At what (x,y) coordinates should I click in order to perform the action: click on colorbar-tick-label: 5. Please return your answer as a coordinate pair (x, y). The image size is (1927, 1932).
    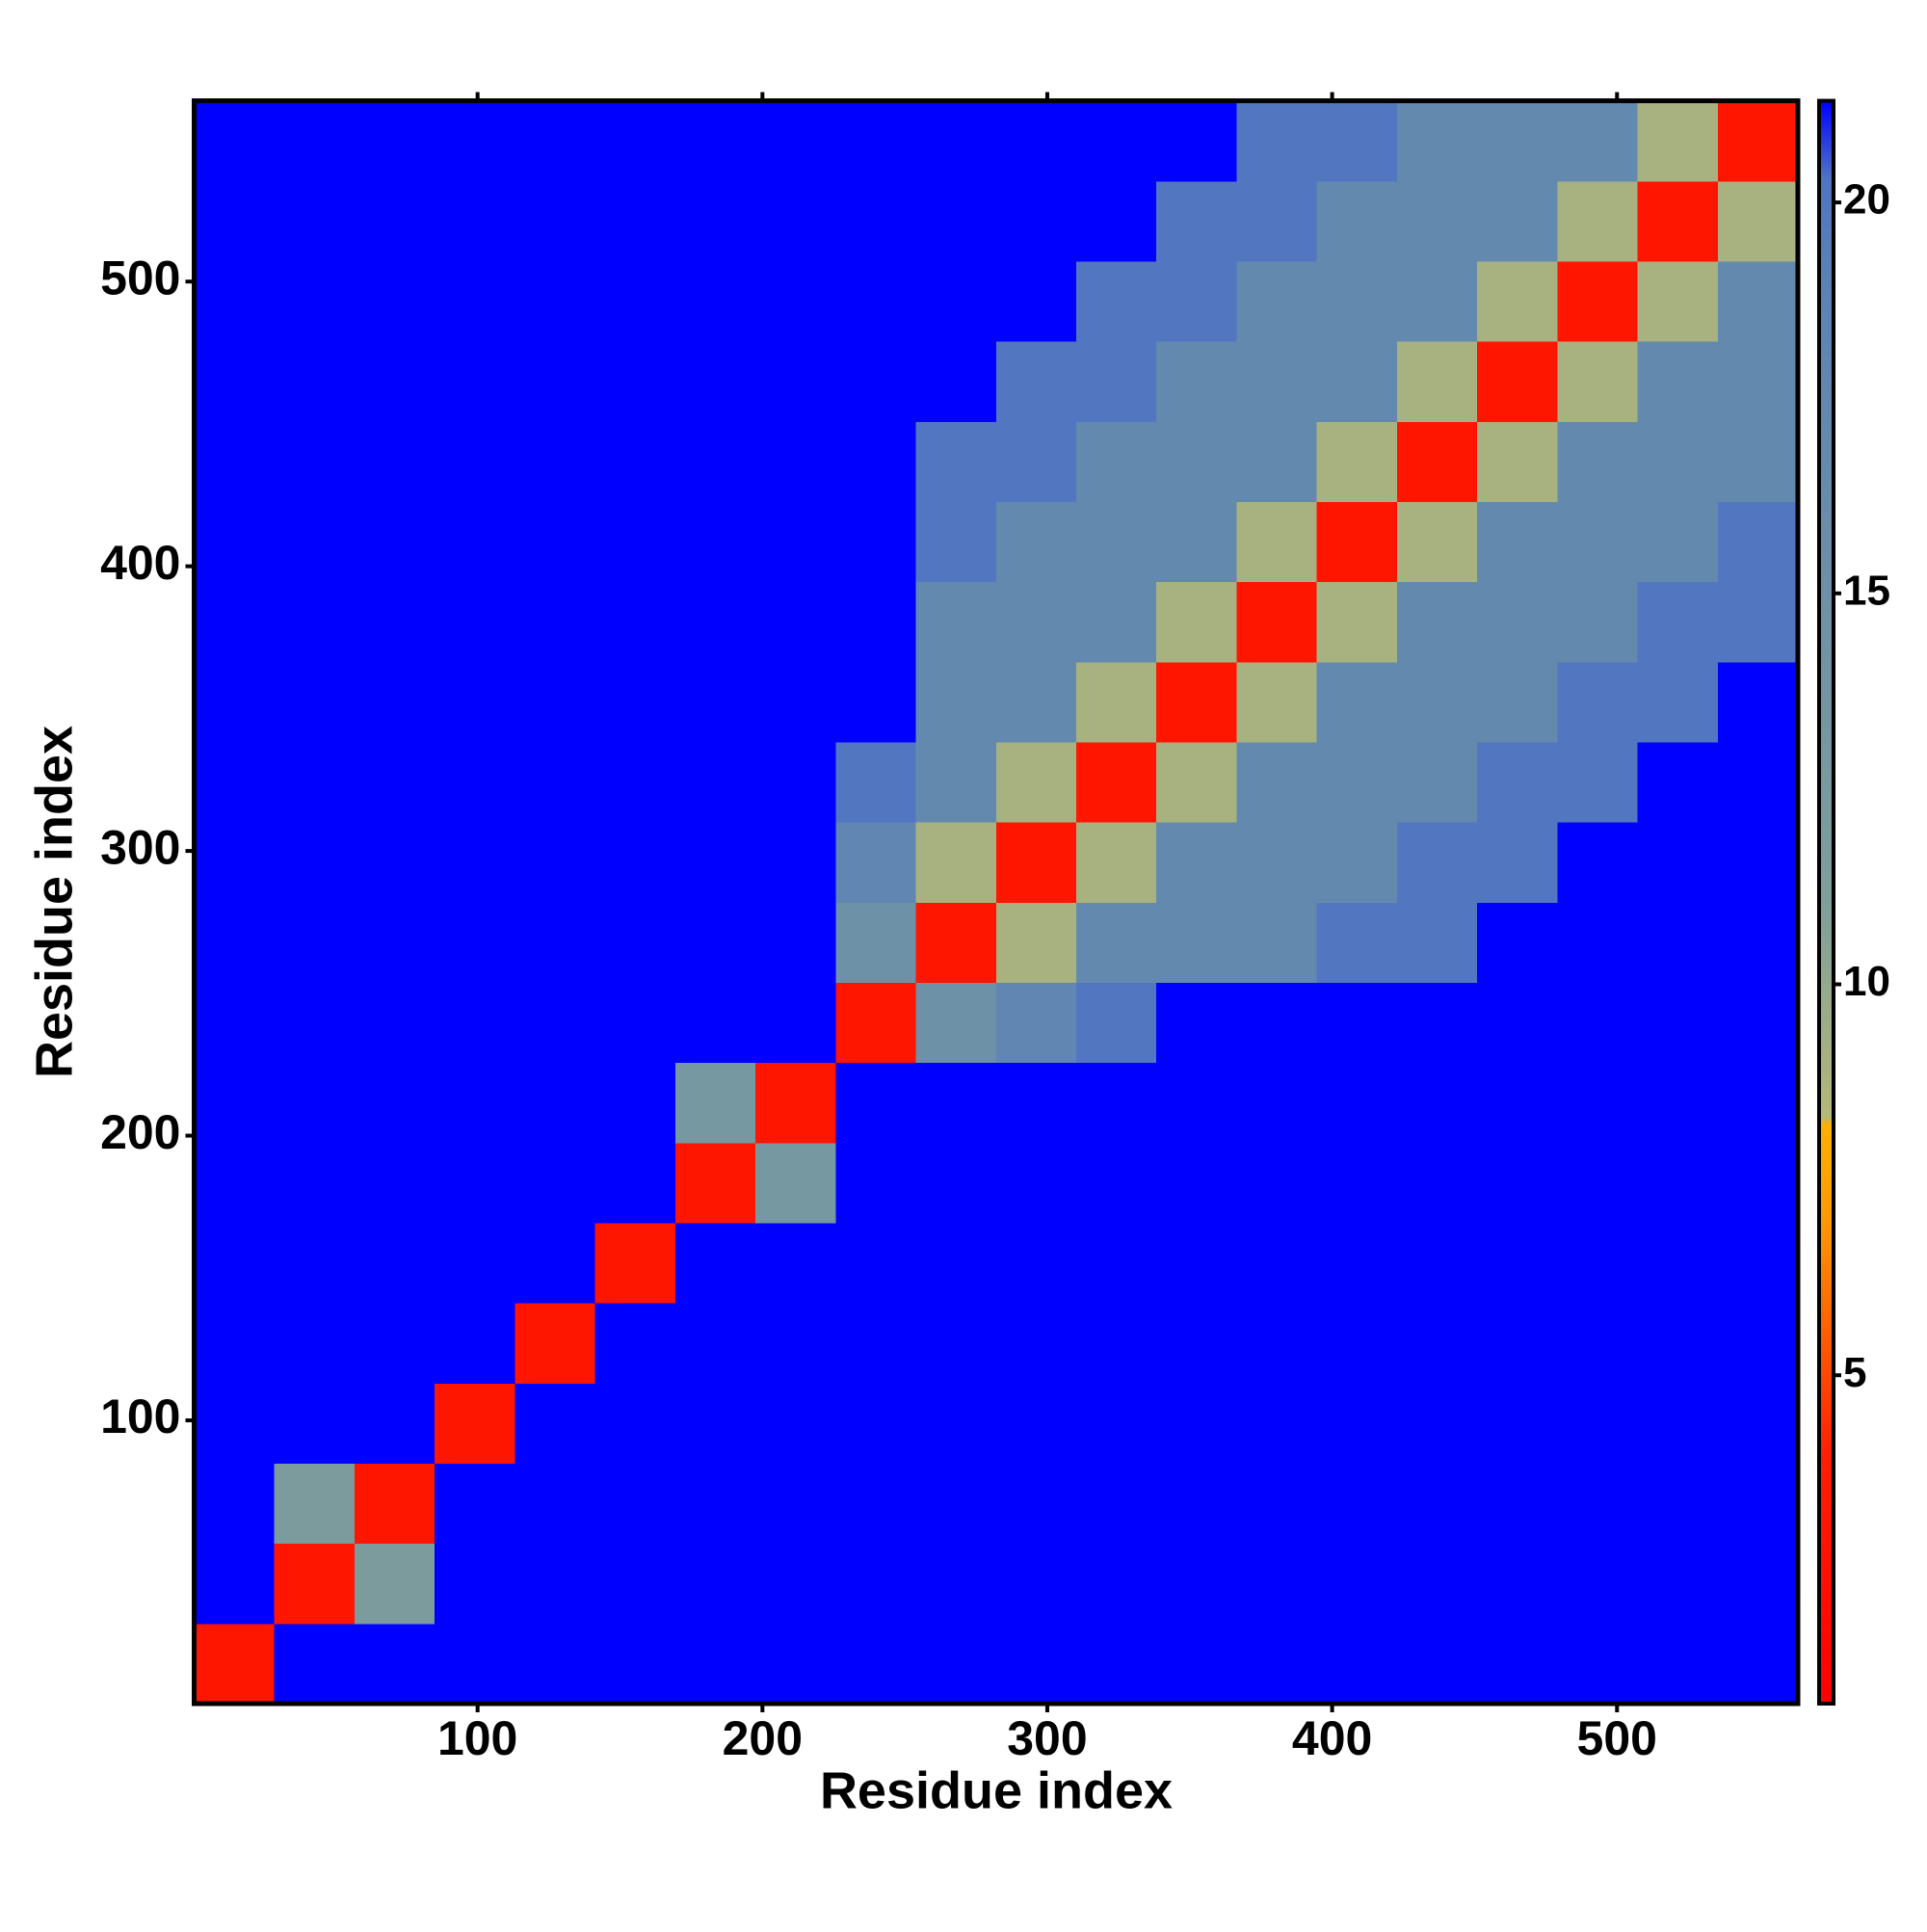
    Looking at the image, I should click on (1854, 1372).